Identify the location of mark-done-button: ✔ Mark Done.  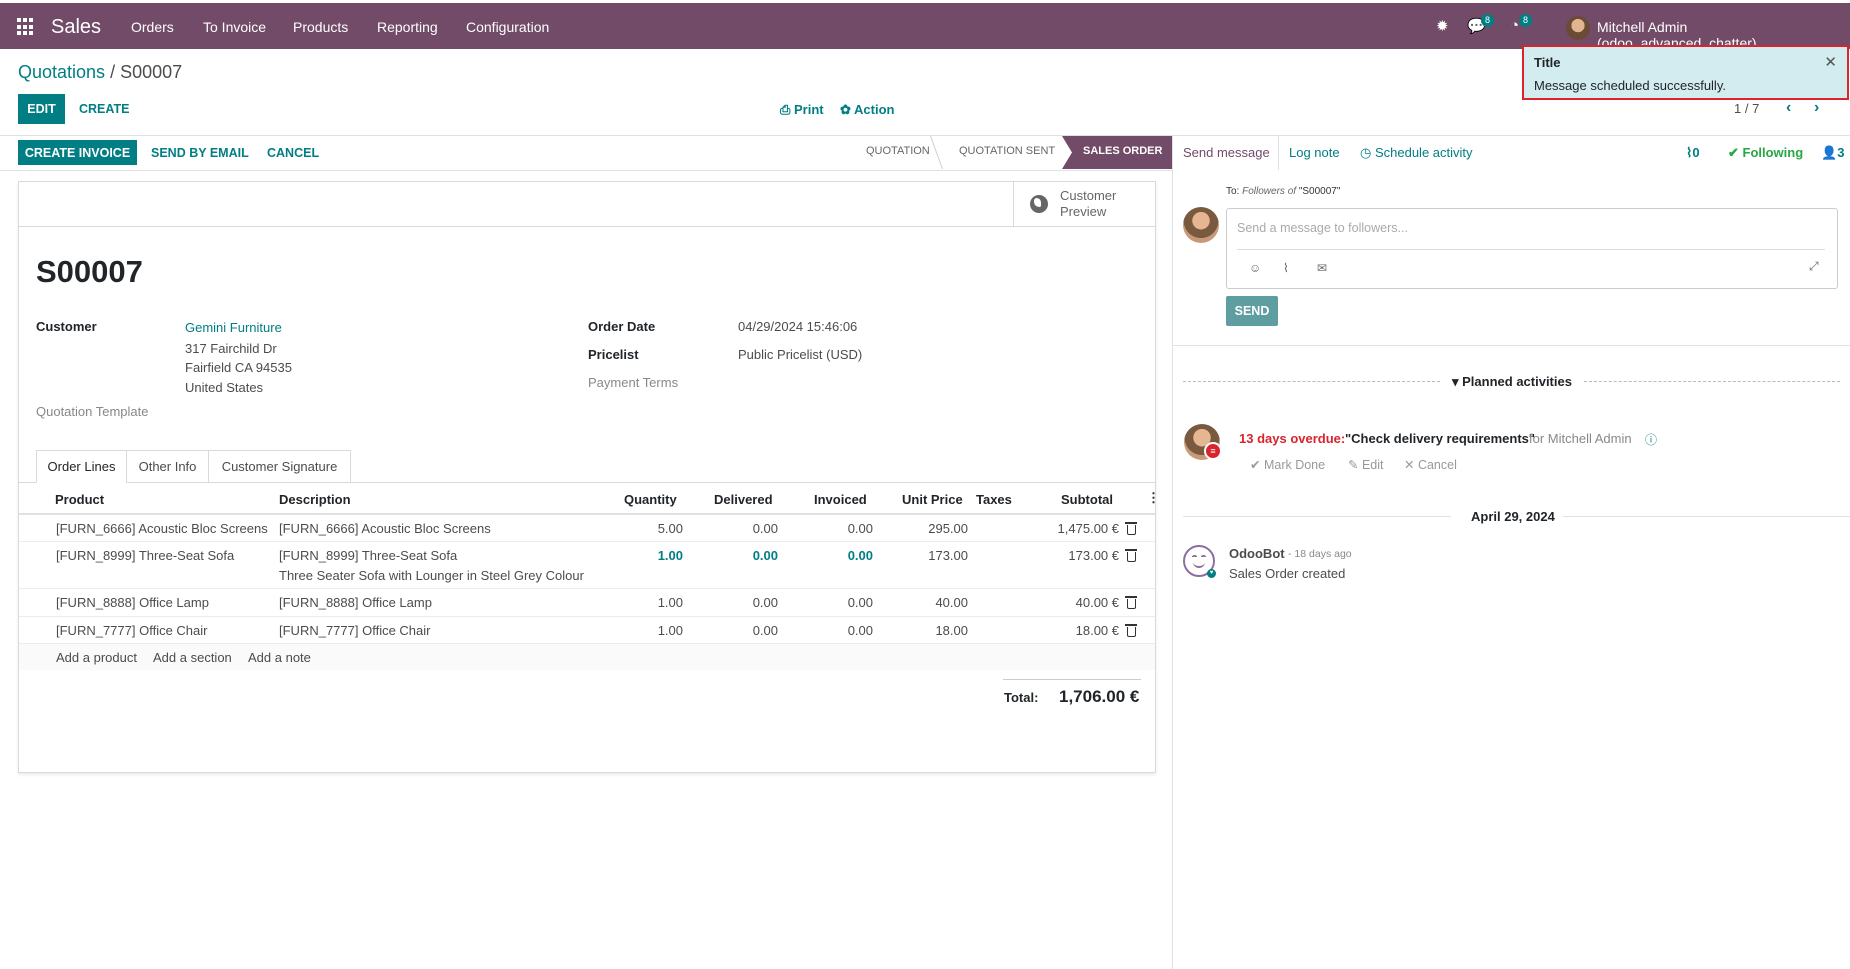
(1287, 464).